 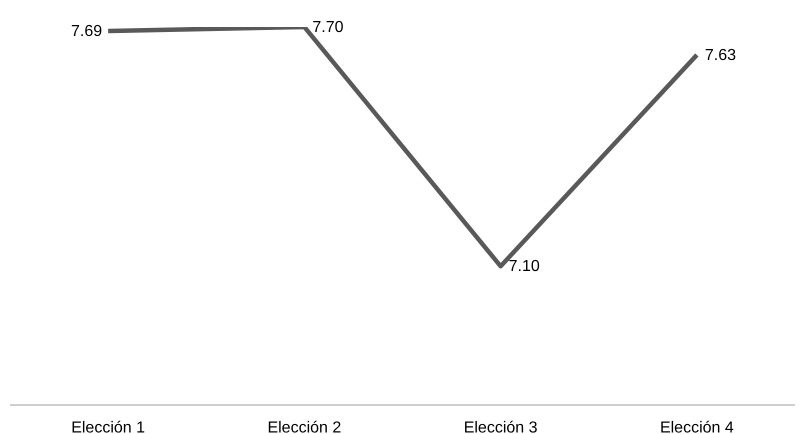 What do you see at coordinates (697, 426) in the screenshot?
I see `x-tick-label: Elección 4` at bounding box center [697, 426].